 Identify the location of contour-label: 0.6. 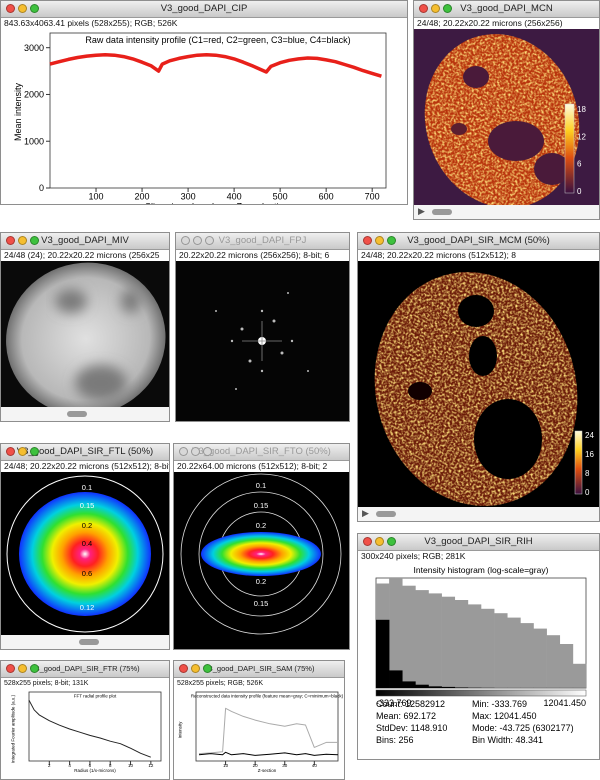
(87, 573).